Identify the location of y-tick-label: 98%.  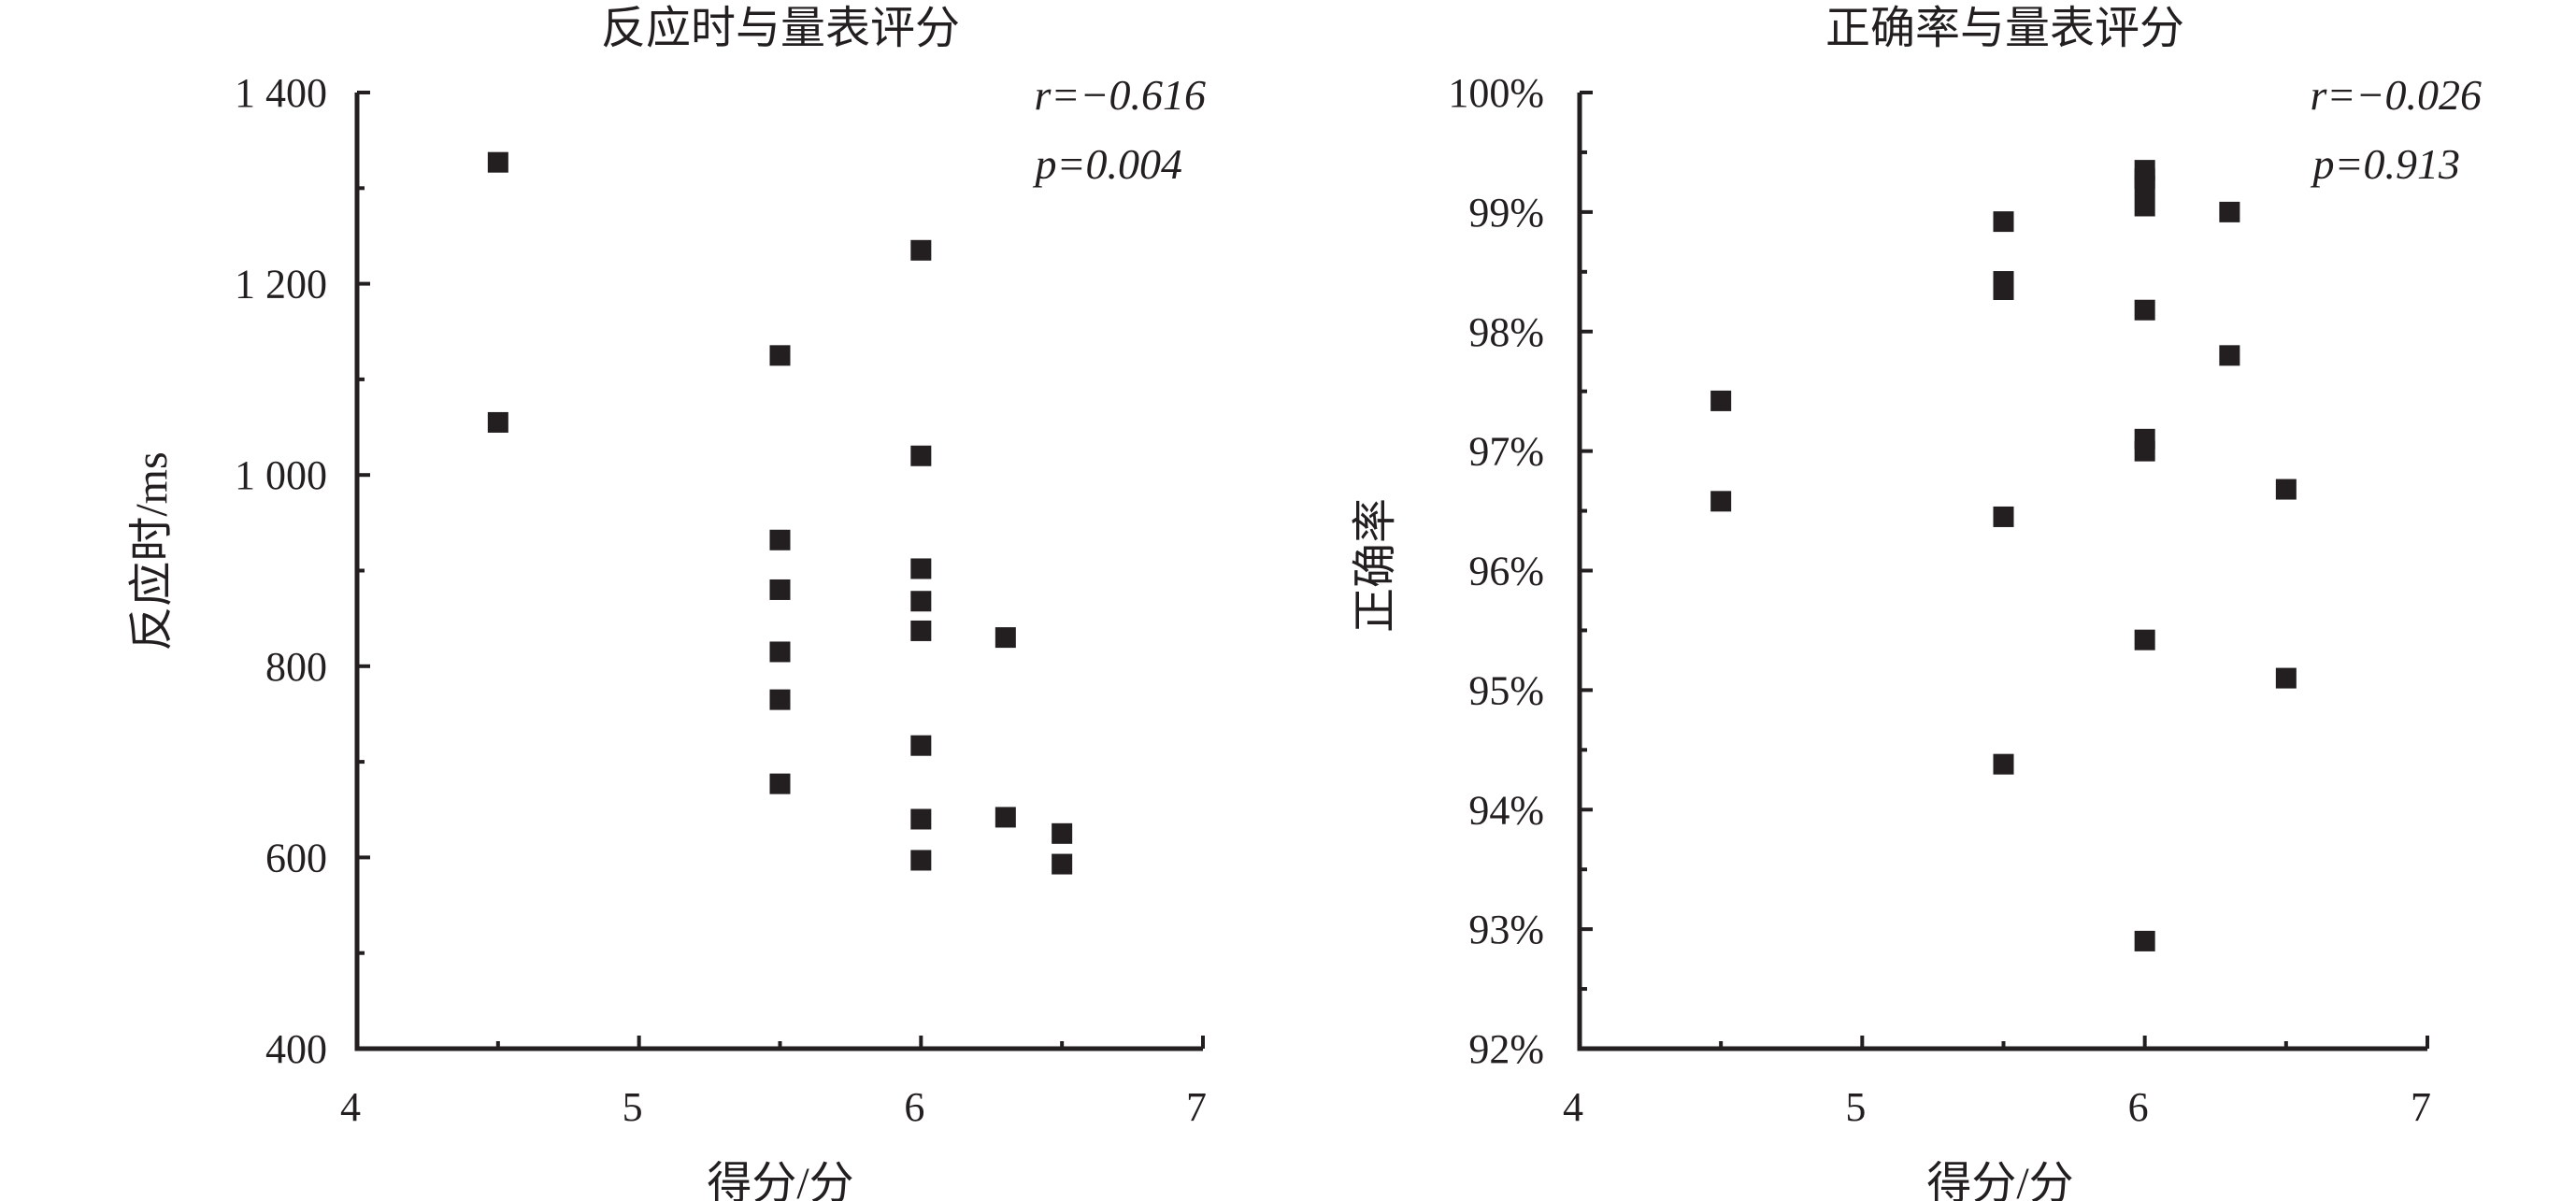
(1506, 332).